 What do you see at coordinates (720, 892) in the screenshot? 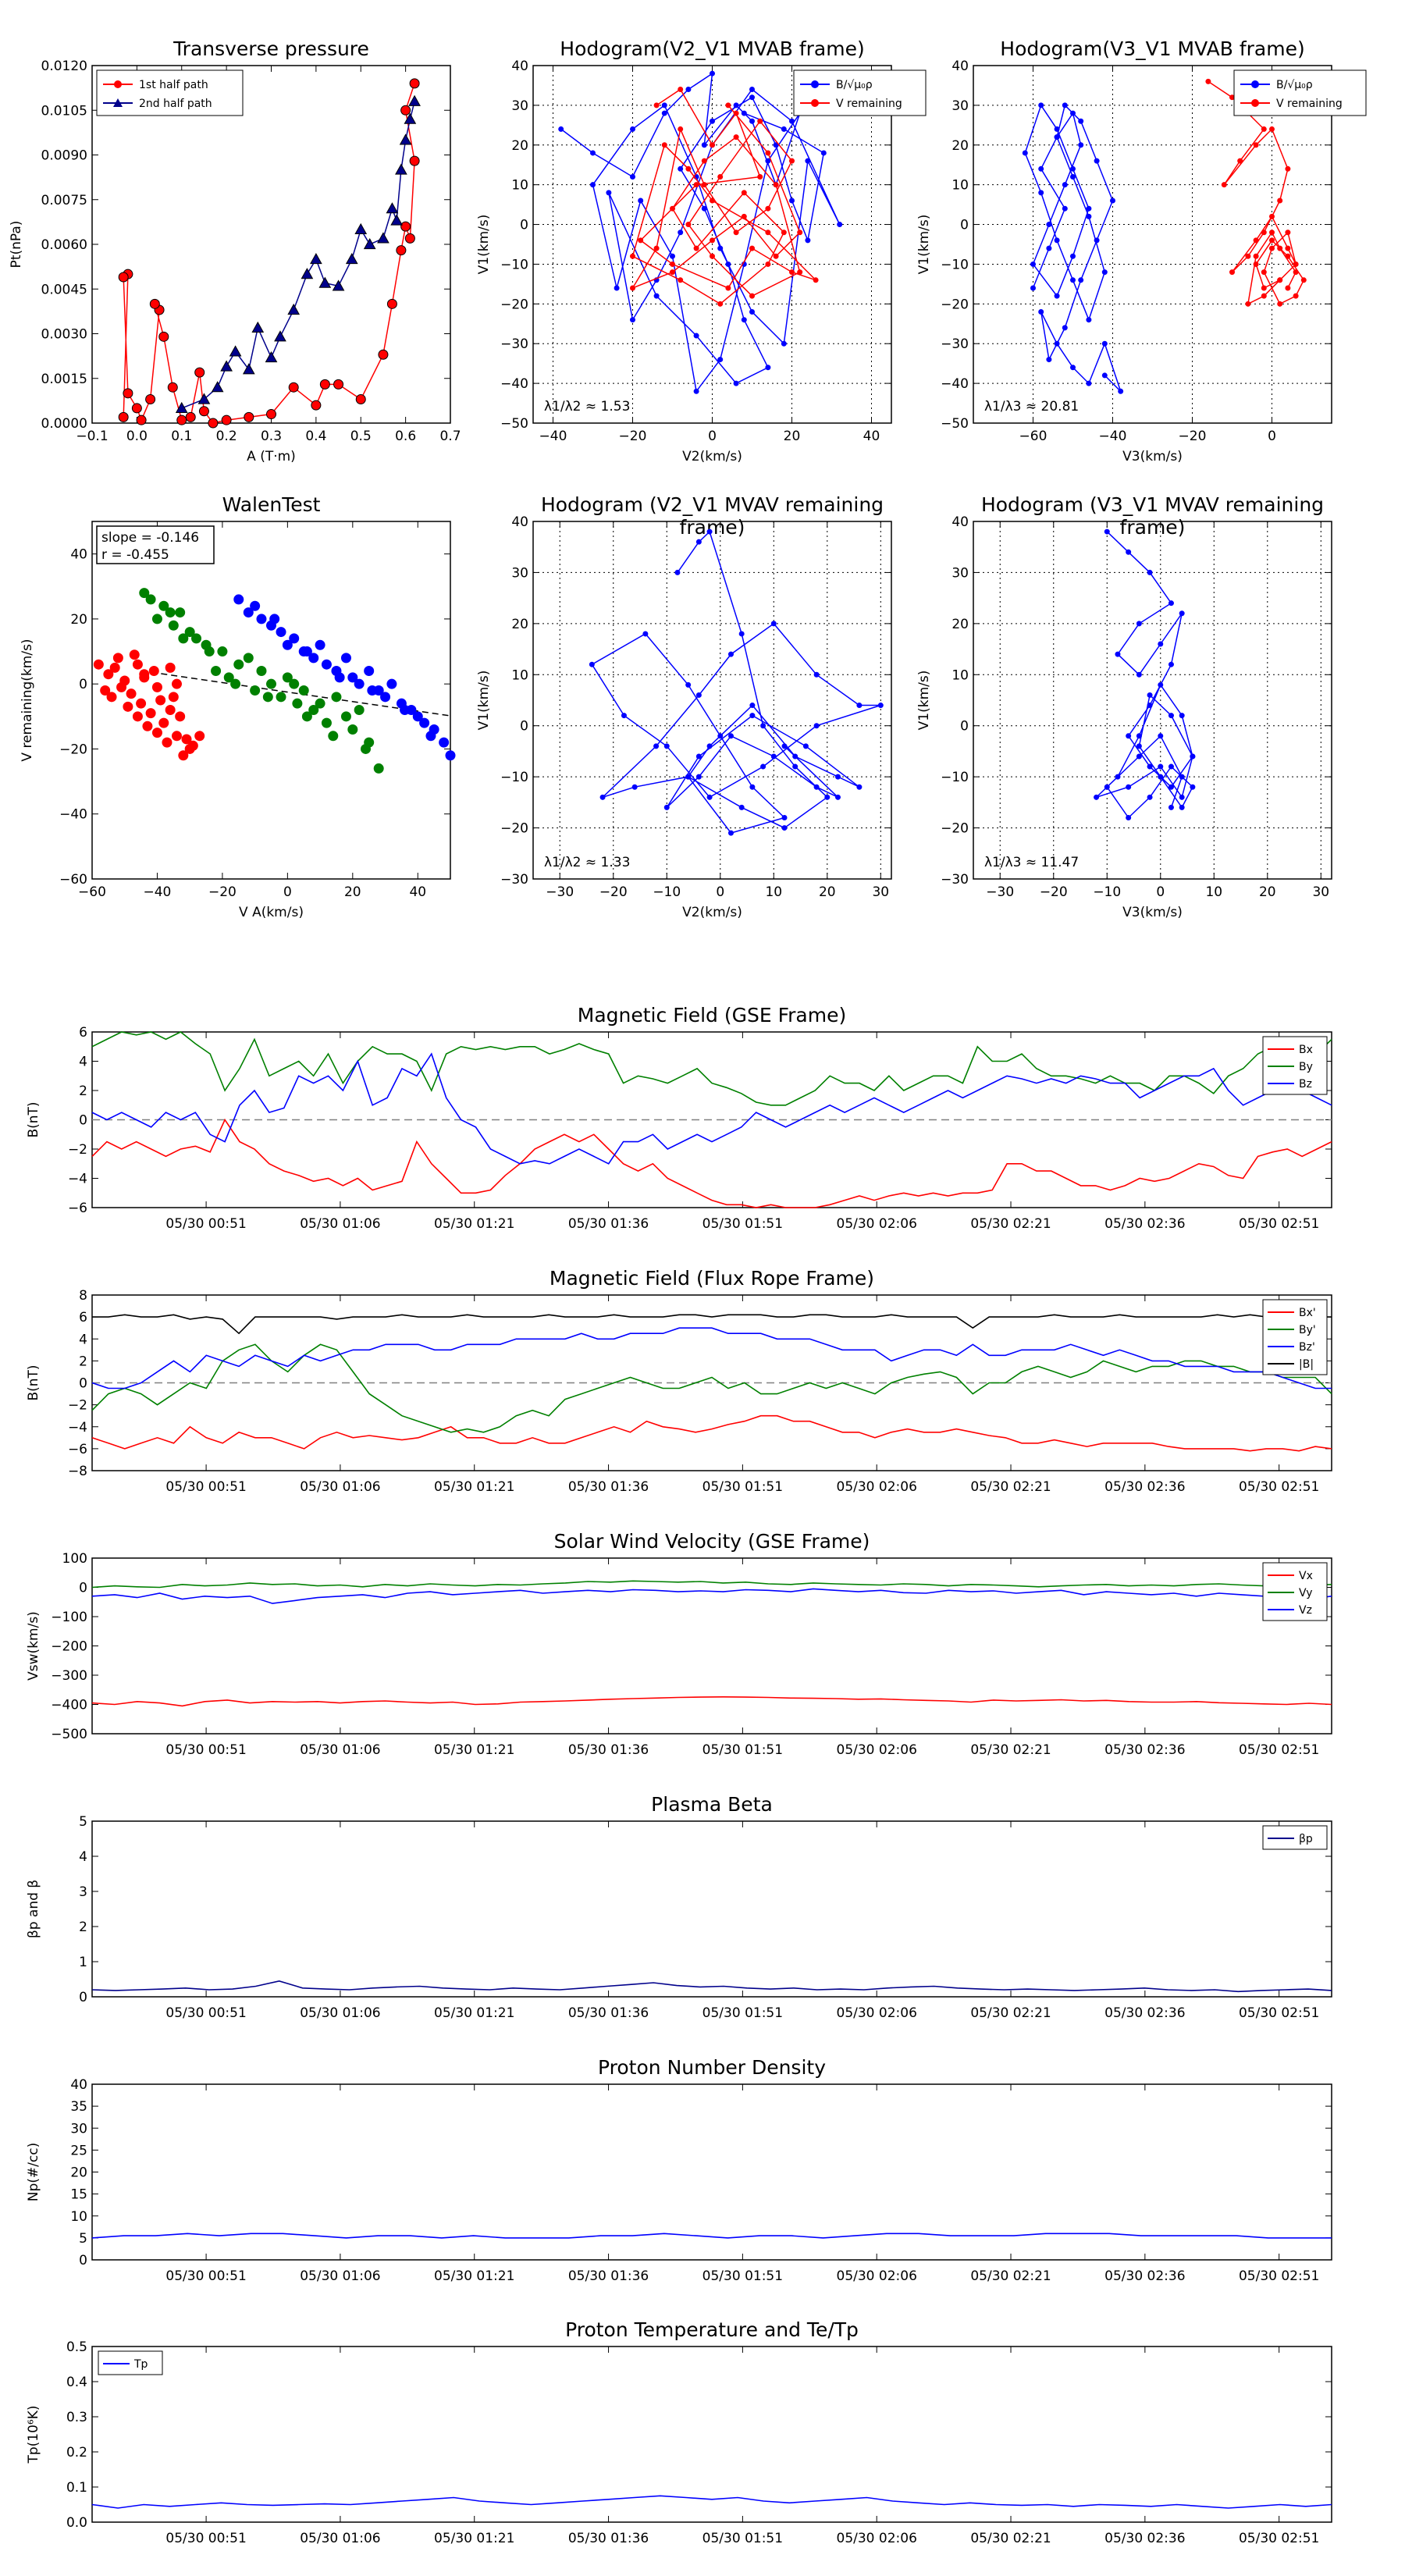
I see `x-tick-label: 0` at bounding box center [720, 892].